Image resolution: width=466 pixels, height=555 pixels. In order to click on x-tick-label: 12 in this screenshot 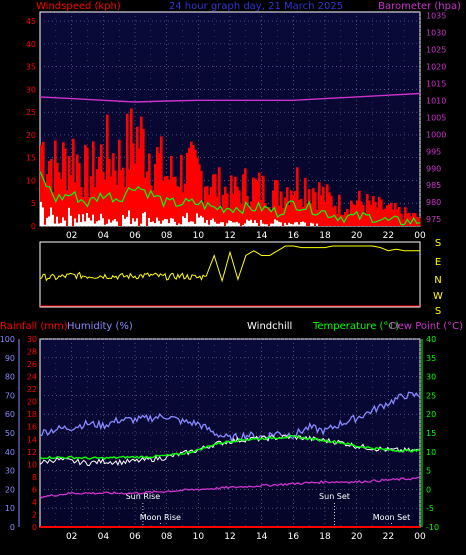, I will do `click(229, 236)`.